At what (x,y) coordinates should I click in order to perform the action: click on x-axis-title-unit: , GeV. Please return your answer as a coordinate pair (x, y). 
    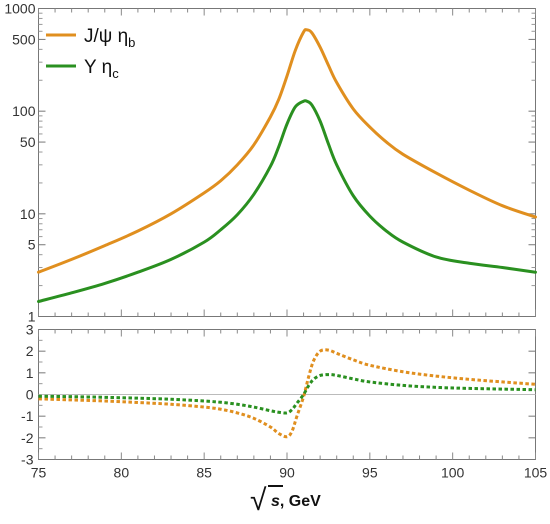
    Looking at the image, I should click on (300, 501).